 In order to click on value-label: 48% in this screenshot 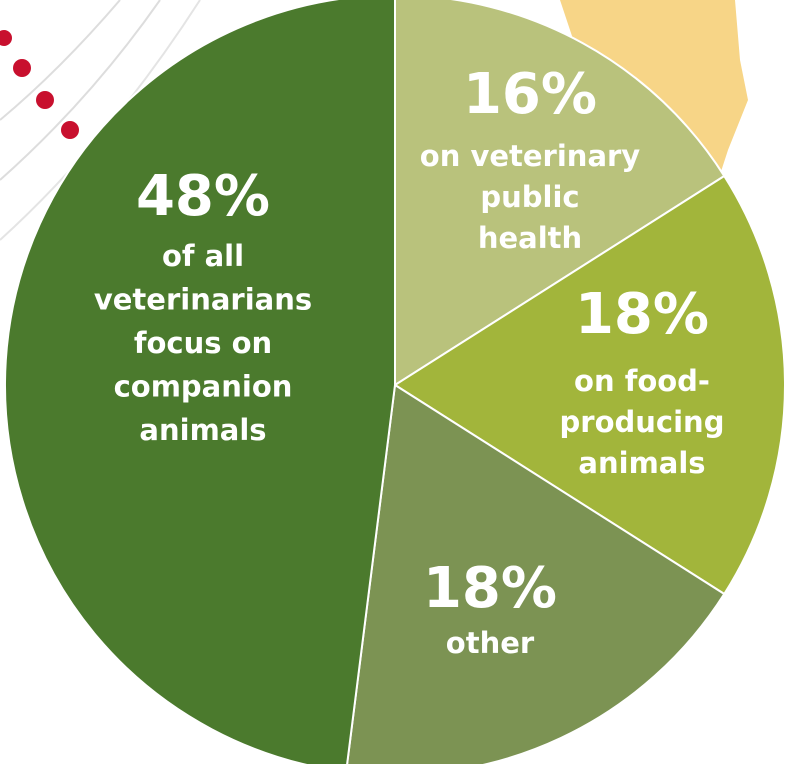, I will do `click(203, 196)`.